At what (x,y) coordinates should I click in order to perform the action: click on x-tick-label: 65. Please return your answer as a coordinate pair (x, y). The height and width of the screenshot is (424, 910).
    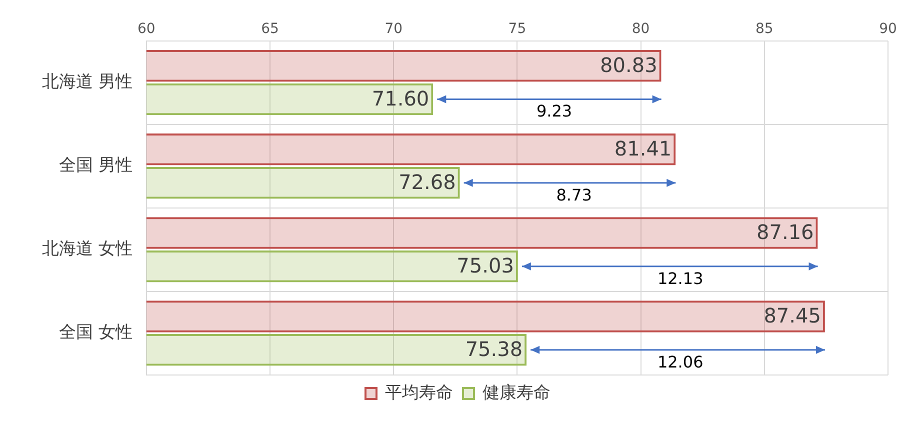
    Looking at the image, I should click on (270, 29).